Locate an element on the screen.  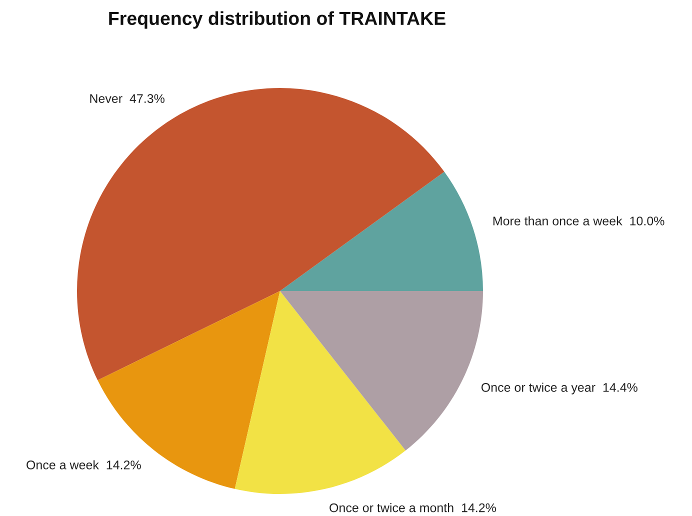
slice-label: Once or twice a month 14.2% is located at coordinates (413, 507).